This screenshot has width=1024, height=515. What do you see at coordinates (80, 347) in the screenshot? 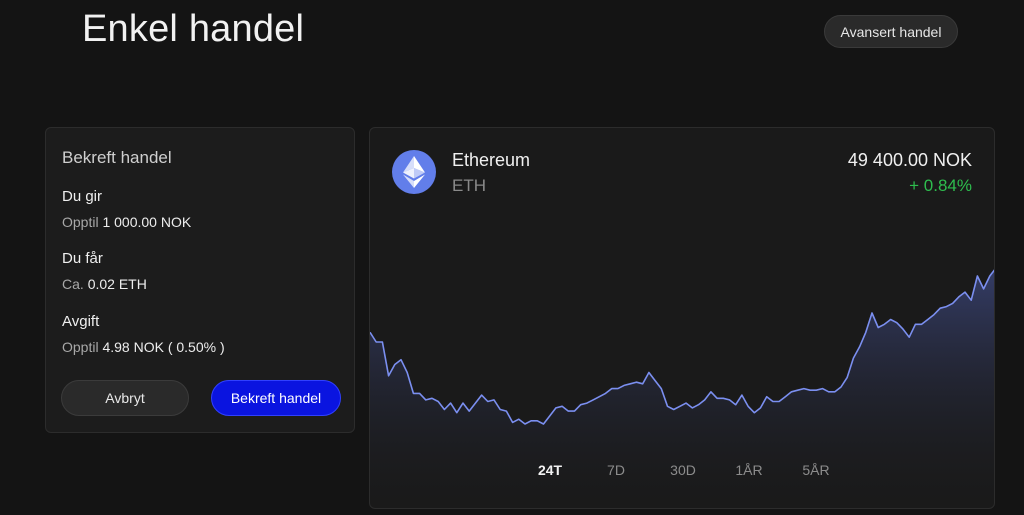
I see `fee-prefix: Opptil` at bounding box center [80, 347].